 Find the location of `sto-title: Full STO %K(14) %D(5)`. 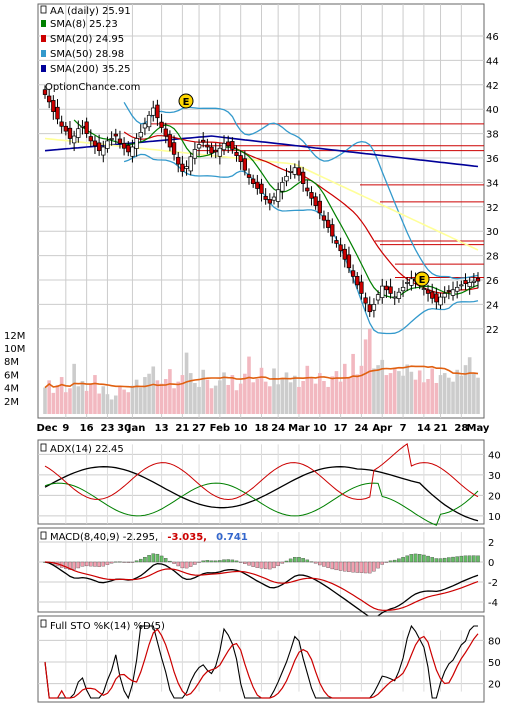

sto-title: Full STO %K(14) %D(5) is located at coordinates (107, 626).